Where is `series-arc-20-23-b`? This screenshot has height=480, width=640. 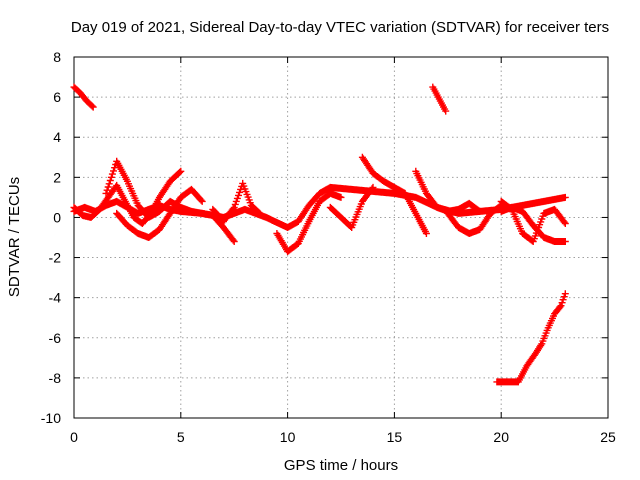
series-arc-20-23-b is located at coordinates (533, 224).